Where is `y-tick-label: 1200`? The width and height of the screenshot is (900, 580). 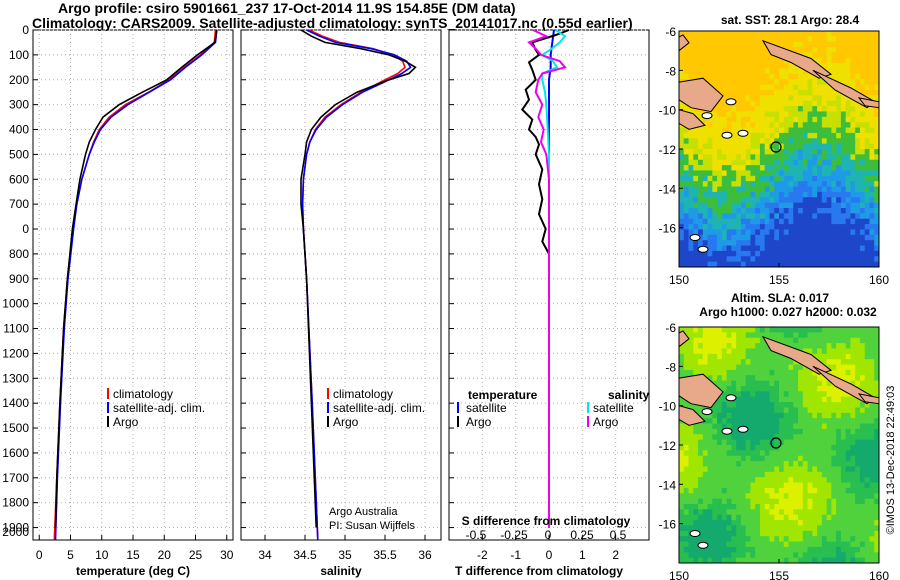 y-tick-label: 1200 is located at coordinates (15, 353).